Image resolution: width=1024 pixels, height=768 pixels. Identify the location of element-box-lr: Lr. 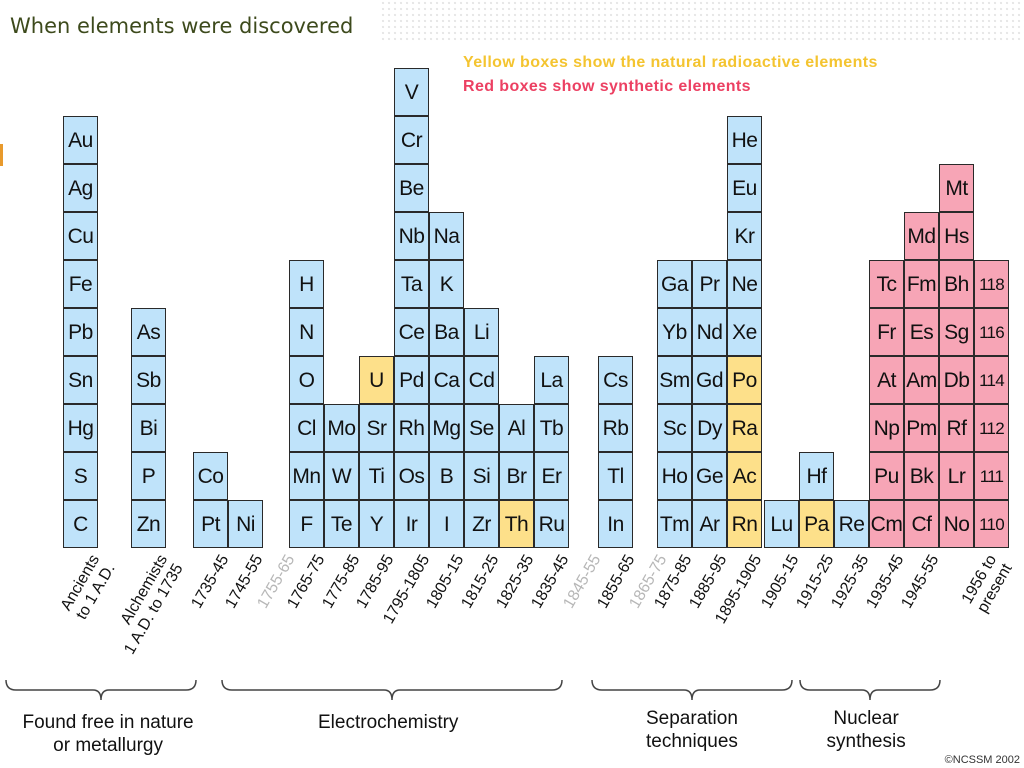
(956, 476).